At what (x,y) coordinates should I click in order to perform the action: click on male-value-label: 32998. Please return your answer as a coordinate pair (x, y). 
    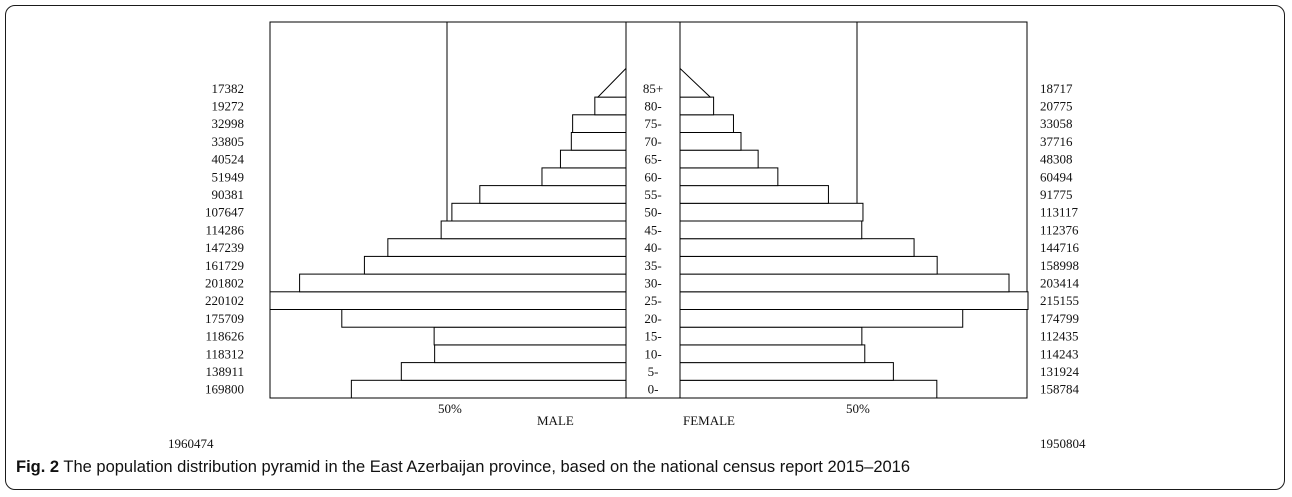
    Looking at the image, I should click on (228, 123).